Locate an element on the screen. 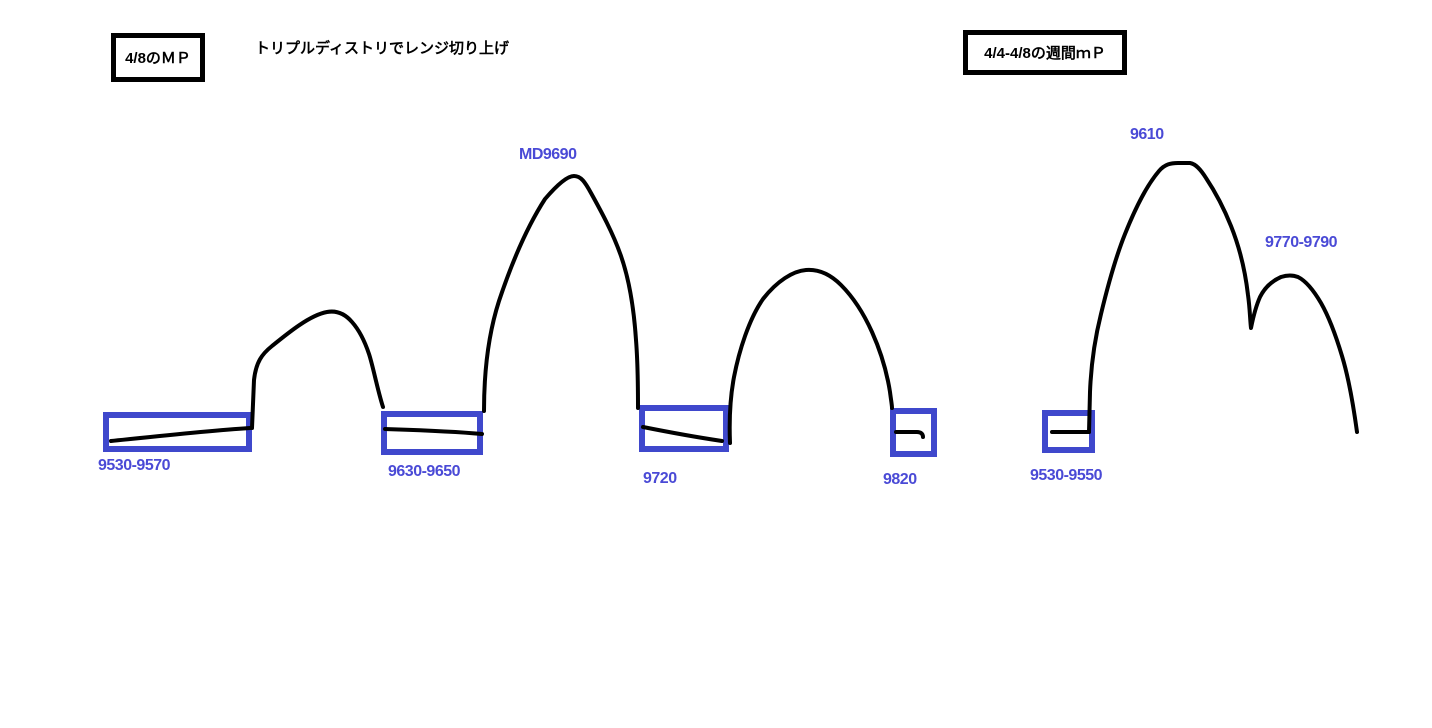  range-label-9530-9570: 9530-9570 is located at coordinates (134, 465).